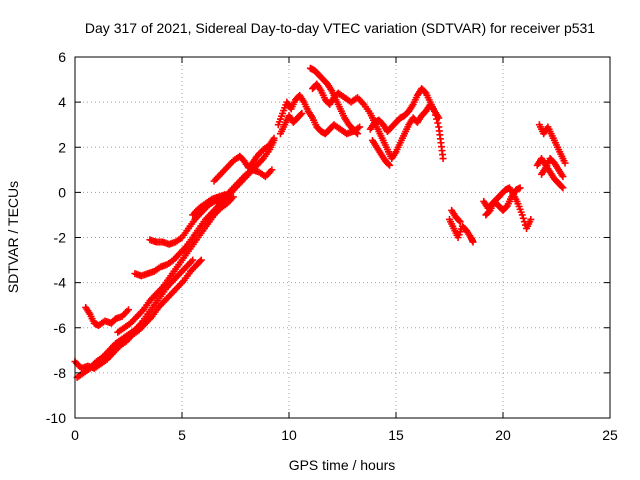  Describe the element at coordinates (289, 435) in the screenshot. I see `x-tick-label: 10` at that location.